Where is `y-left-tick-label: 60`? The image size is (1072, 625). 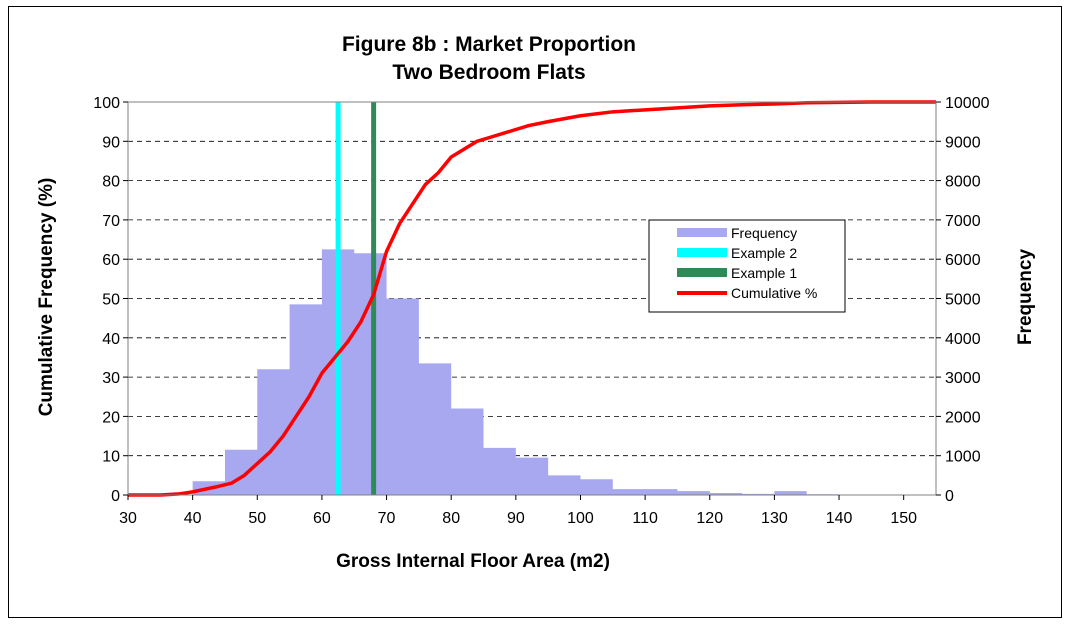 y-left-tick-label: 60 is located at coordinates (111, 260).